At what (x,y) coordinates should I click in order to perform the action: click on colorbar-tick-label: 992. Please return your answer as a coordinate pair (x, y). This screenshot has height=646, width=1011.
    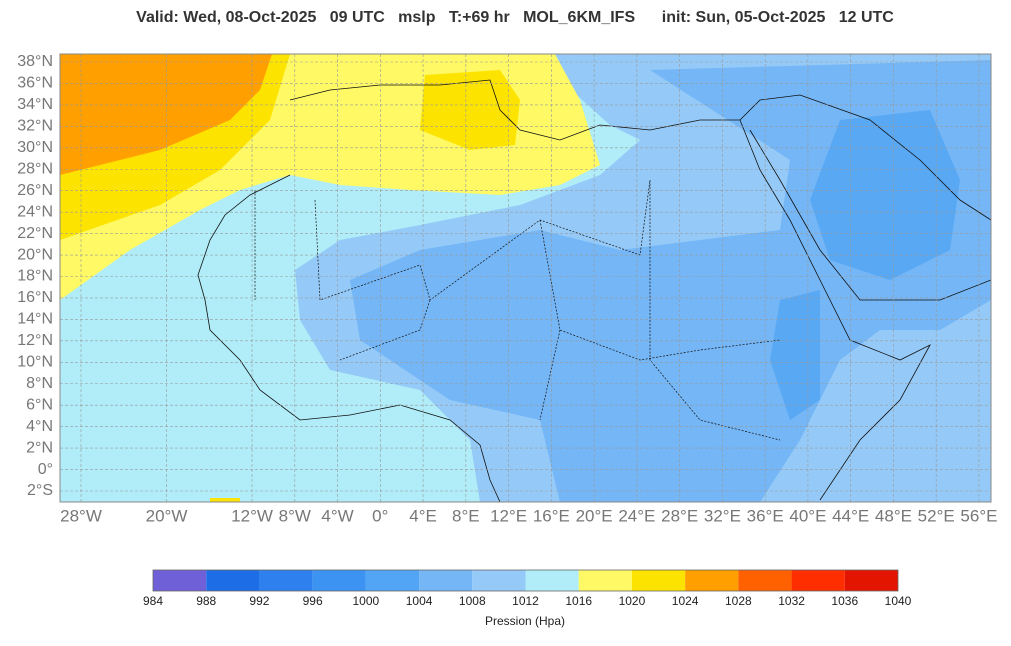
    Looking at the image, I should click on (259, 601).